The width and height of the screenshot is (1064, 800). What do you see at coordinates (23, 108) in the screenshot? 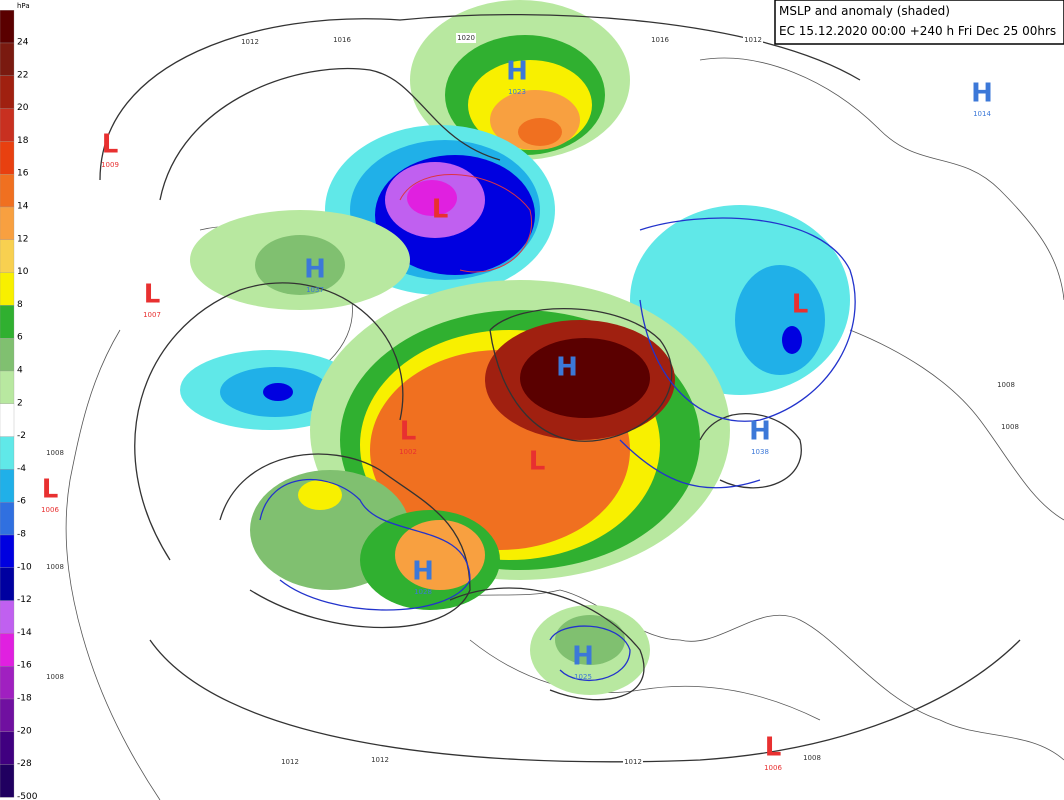
I see `legend-label: 20` at bounding box center [23, 108].